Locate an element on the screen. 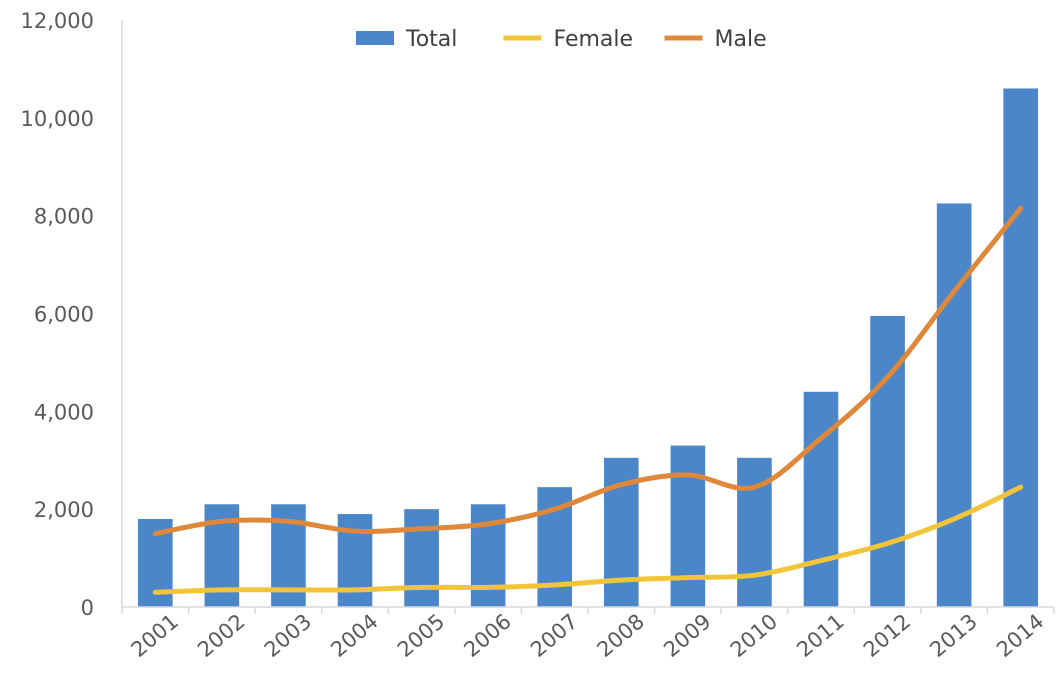  legend: Total Female Male is located at coordinates (561, 39).